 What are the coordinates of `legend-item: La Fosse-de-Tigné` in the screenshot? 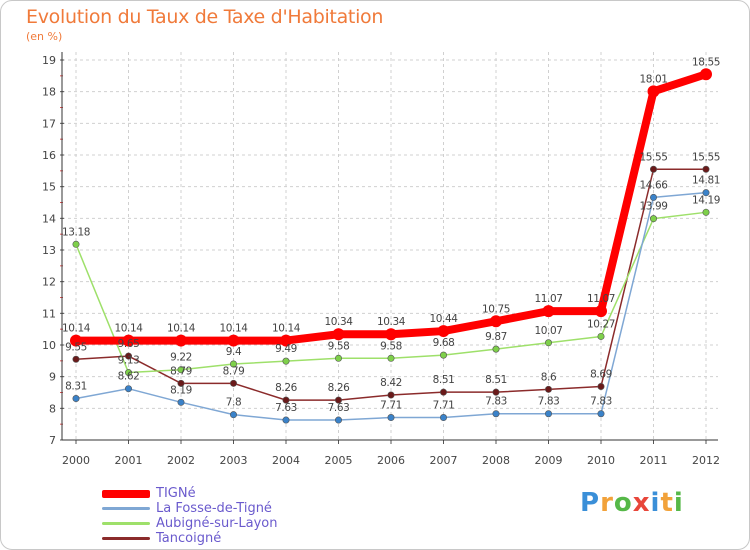 It's located at (190, 508).